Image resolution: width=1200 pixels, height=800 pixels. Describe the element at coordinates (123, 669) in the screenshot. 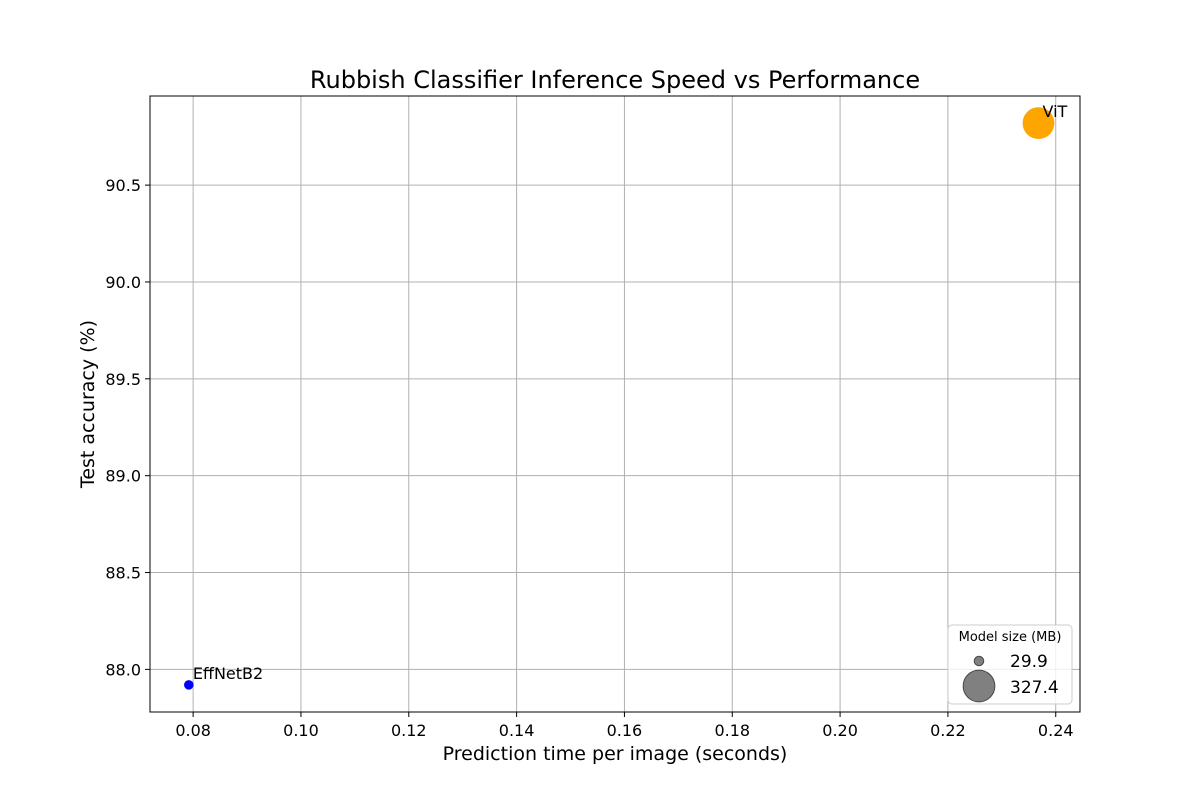

I see `y-tick-label: 88.0` at that location.